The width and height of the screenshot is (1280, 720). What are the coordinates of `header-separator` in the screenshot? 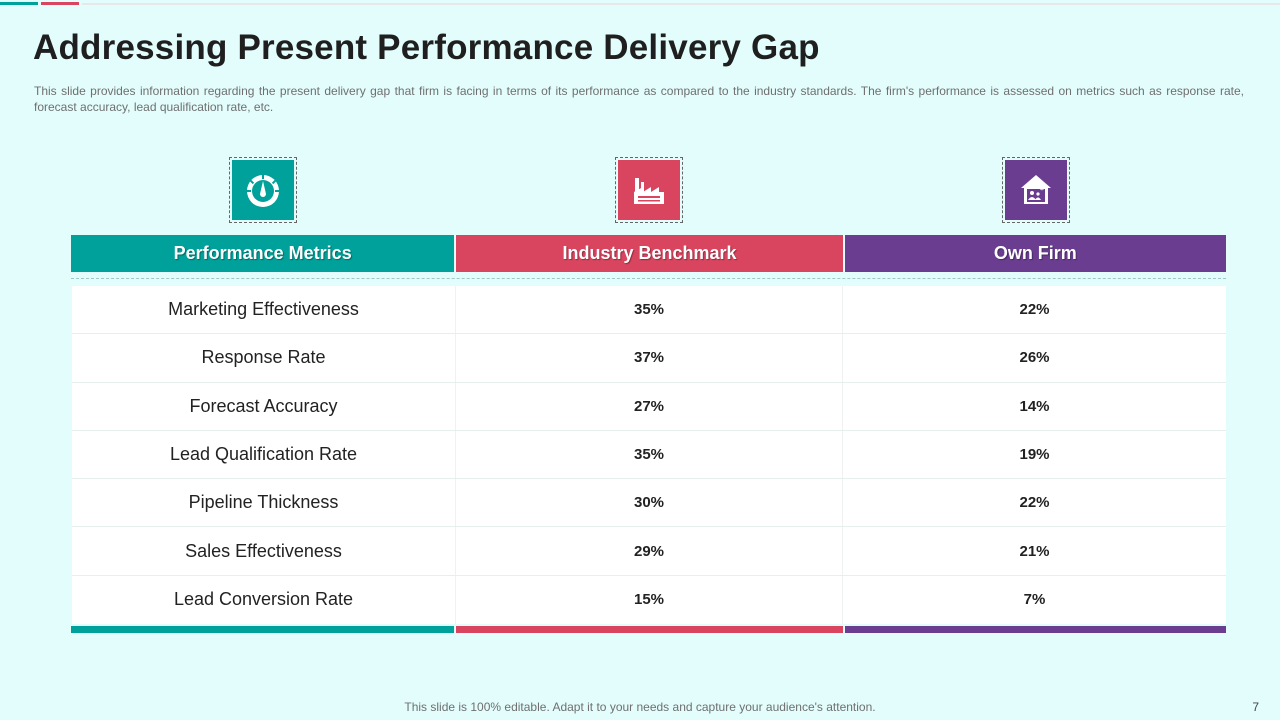 It's located at (648, 278).